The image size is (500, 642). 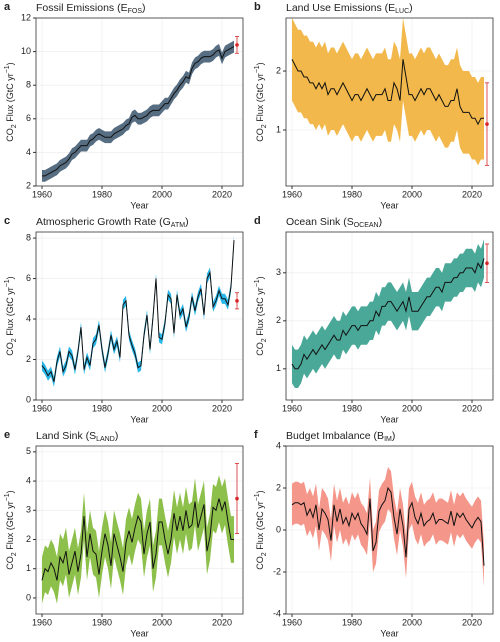 I want to click on y-tick-label: 5, so click(x=28, y=451).